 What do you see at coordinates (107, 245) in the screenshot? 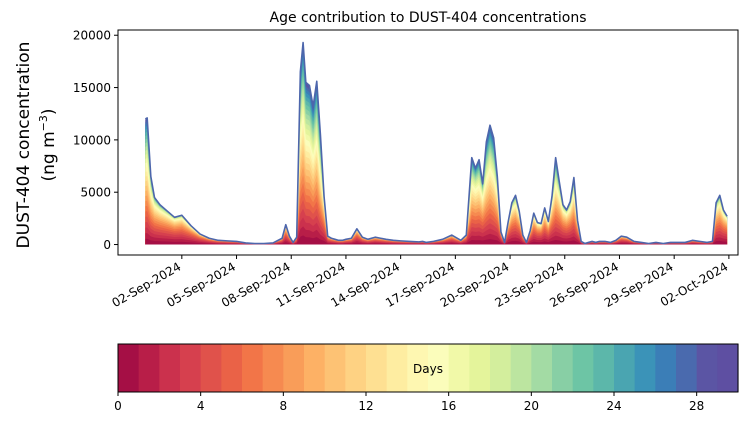
I see `y-tick-label: 0` at bounding box center [107, 245].